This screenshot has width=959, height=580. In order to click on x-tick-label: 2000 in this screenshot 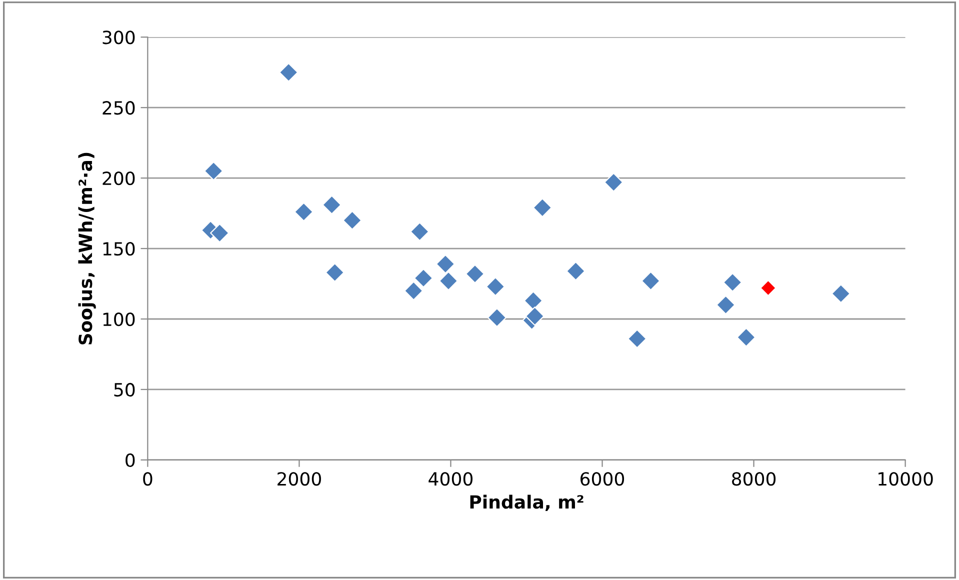, I will do `click(299, 479)`.